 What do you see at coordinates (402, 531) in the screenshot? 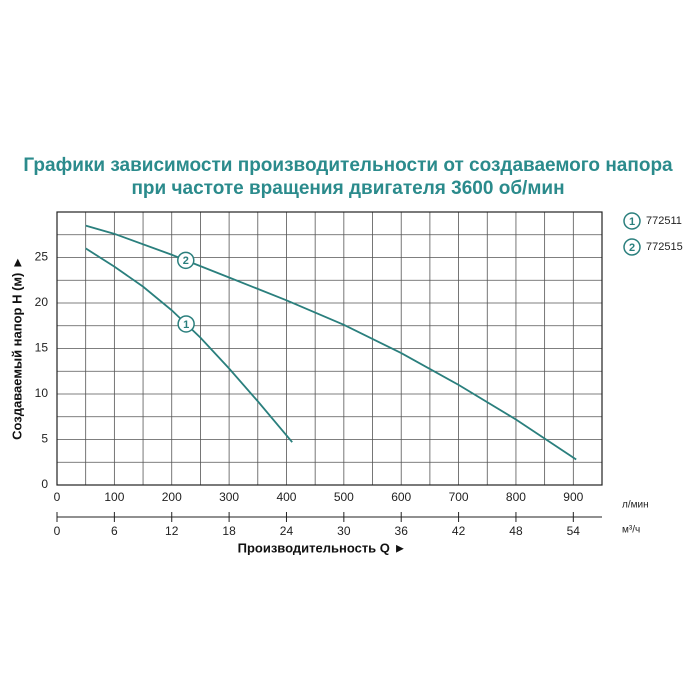
I see `x2-tick-label: 36` at bounding box center [402, 531].